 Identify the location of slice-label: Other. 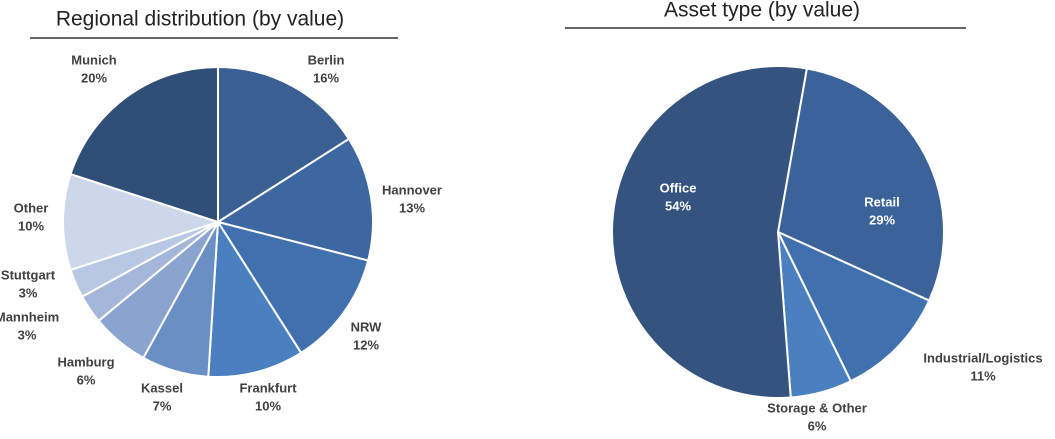
(31, 207).